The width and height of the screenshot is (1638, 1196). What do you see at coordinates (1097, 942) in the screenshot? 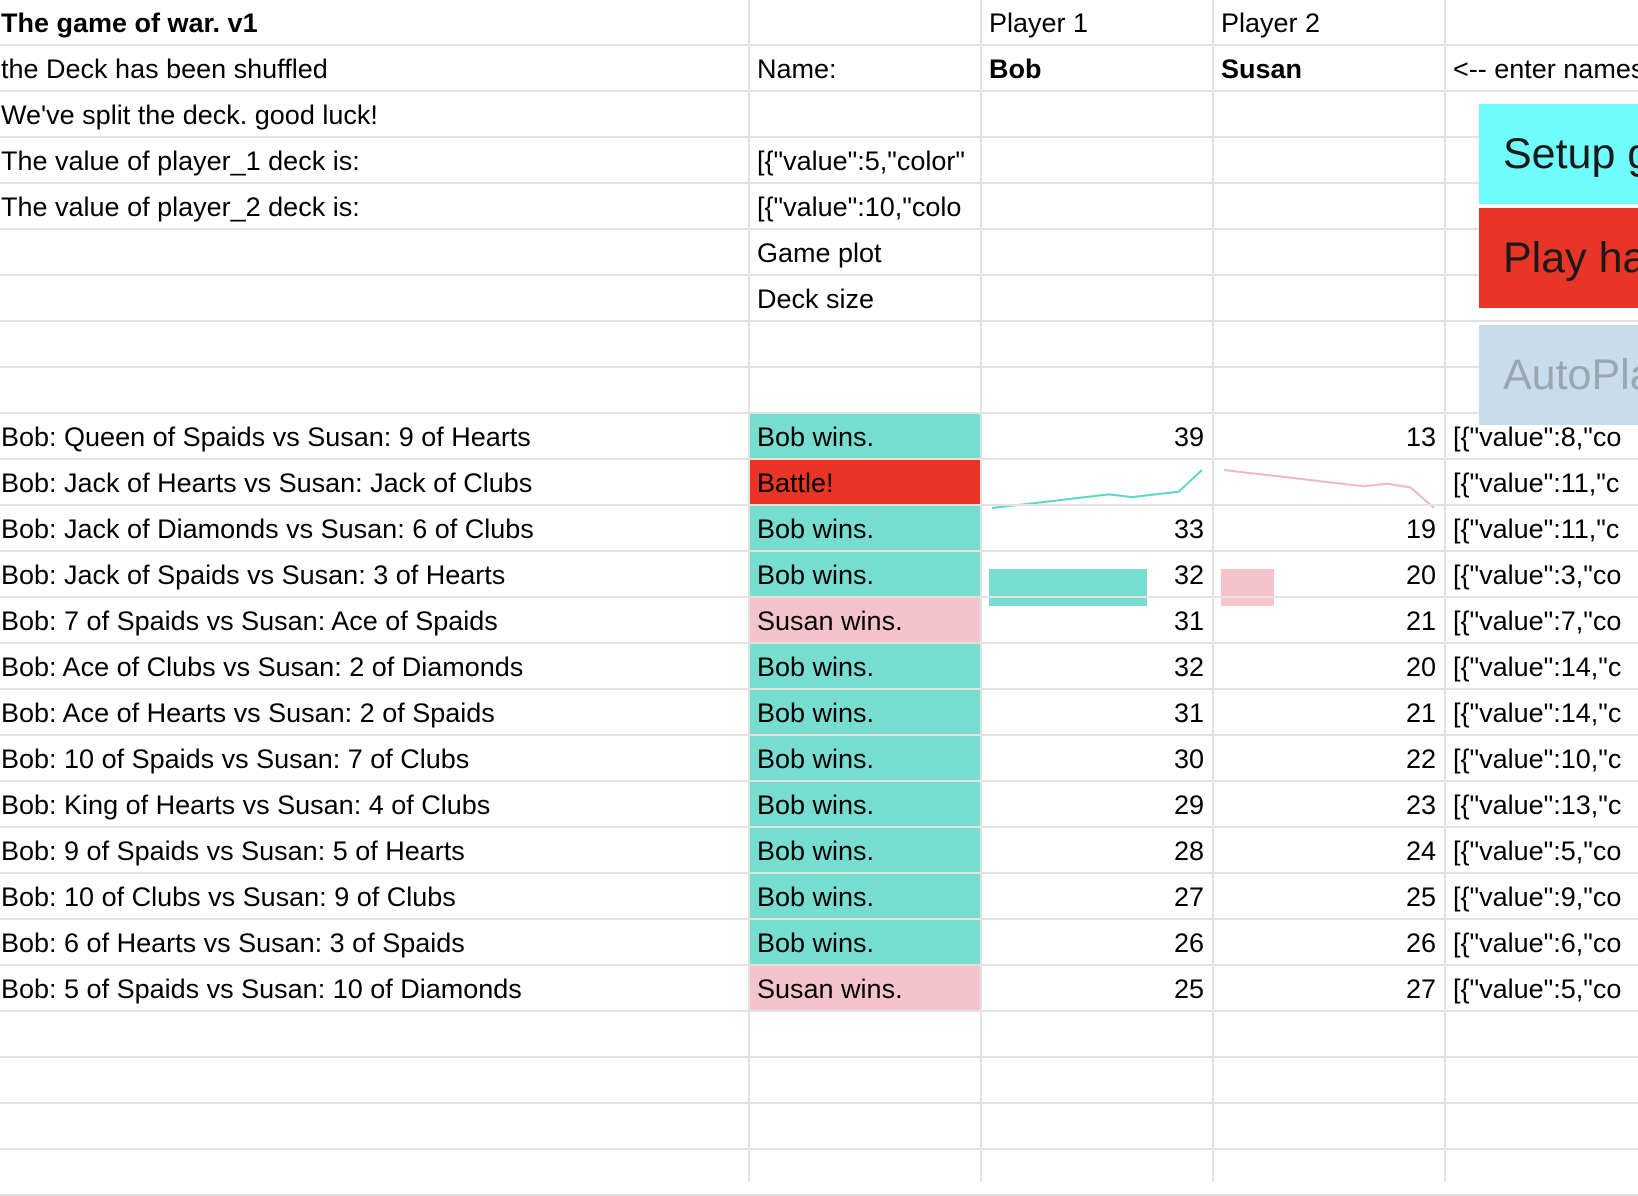
I see `player1-card-count: 26` at bounding box center [1097, 942].